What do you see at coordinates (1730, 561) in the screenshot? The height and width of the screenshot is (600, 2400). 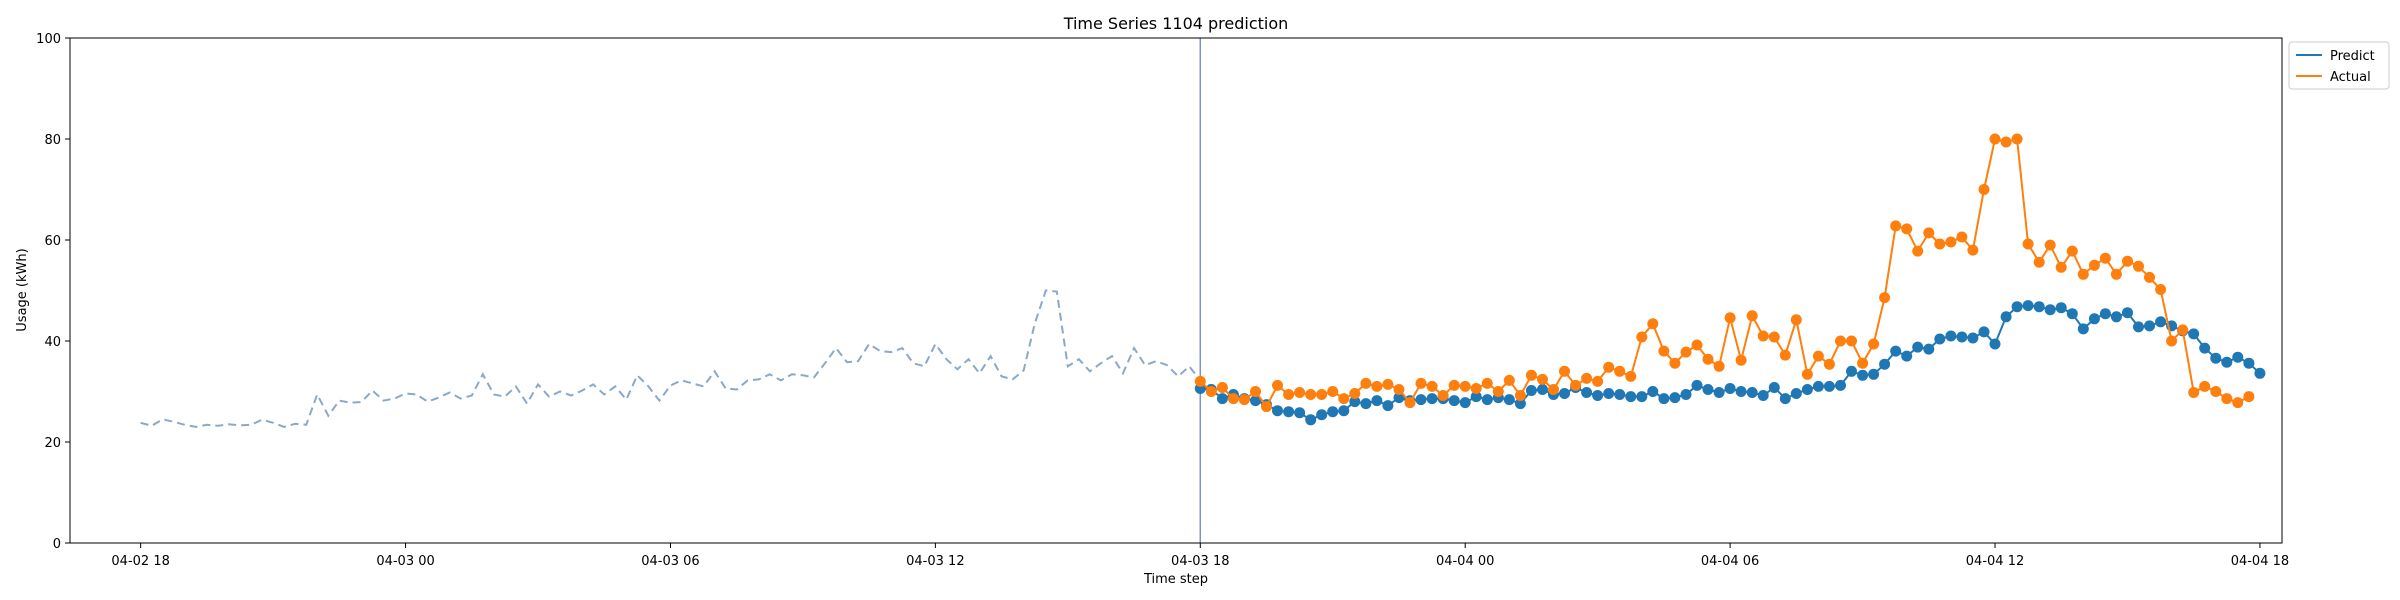 I see `x-tick-label: 04-04 06` at bounding box center [1730, 561].